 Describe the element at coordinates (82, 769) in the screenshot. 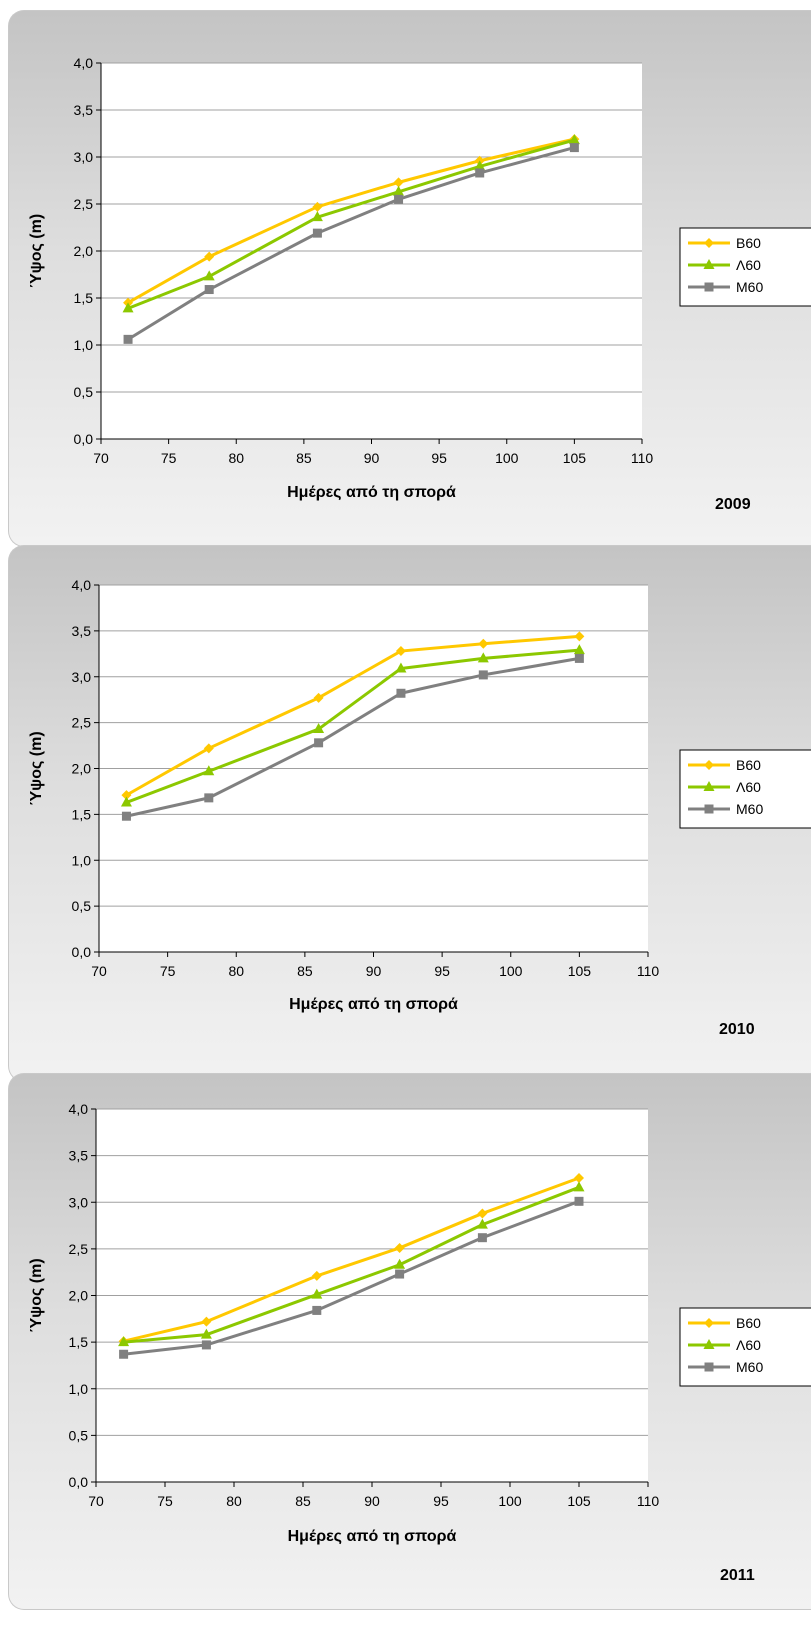

I see `y-tick-label: 2,0` at that location.